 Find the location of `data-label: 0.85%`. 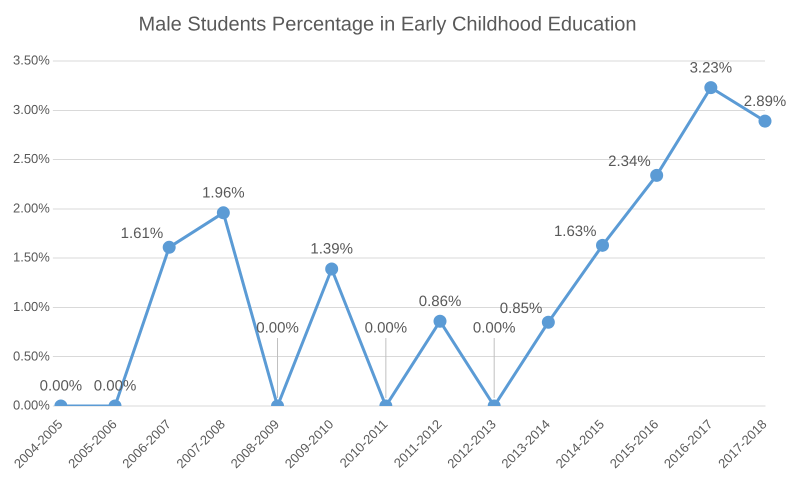

data-label: 0.85% is located at coordinates (521, 308).